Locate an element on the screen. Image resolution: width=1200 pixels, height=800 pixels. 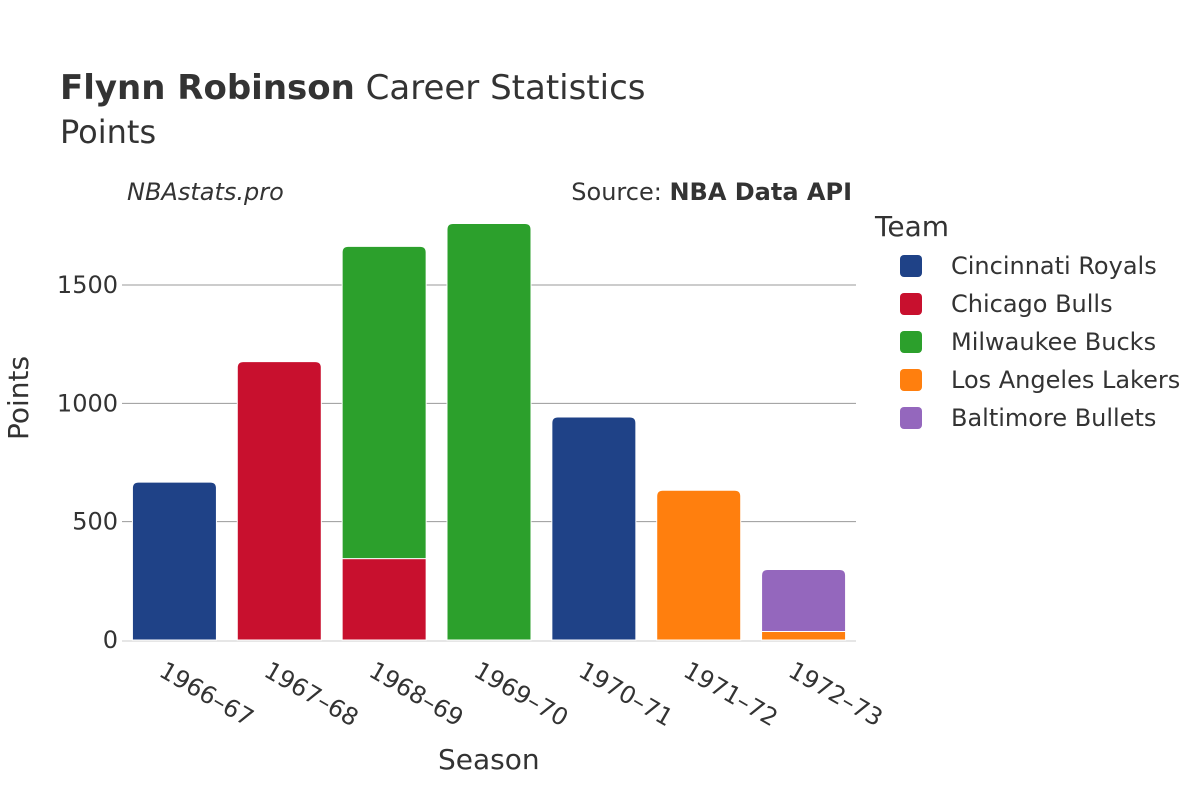
y-tick-label: 1000 is located at coordinates (87, 403).